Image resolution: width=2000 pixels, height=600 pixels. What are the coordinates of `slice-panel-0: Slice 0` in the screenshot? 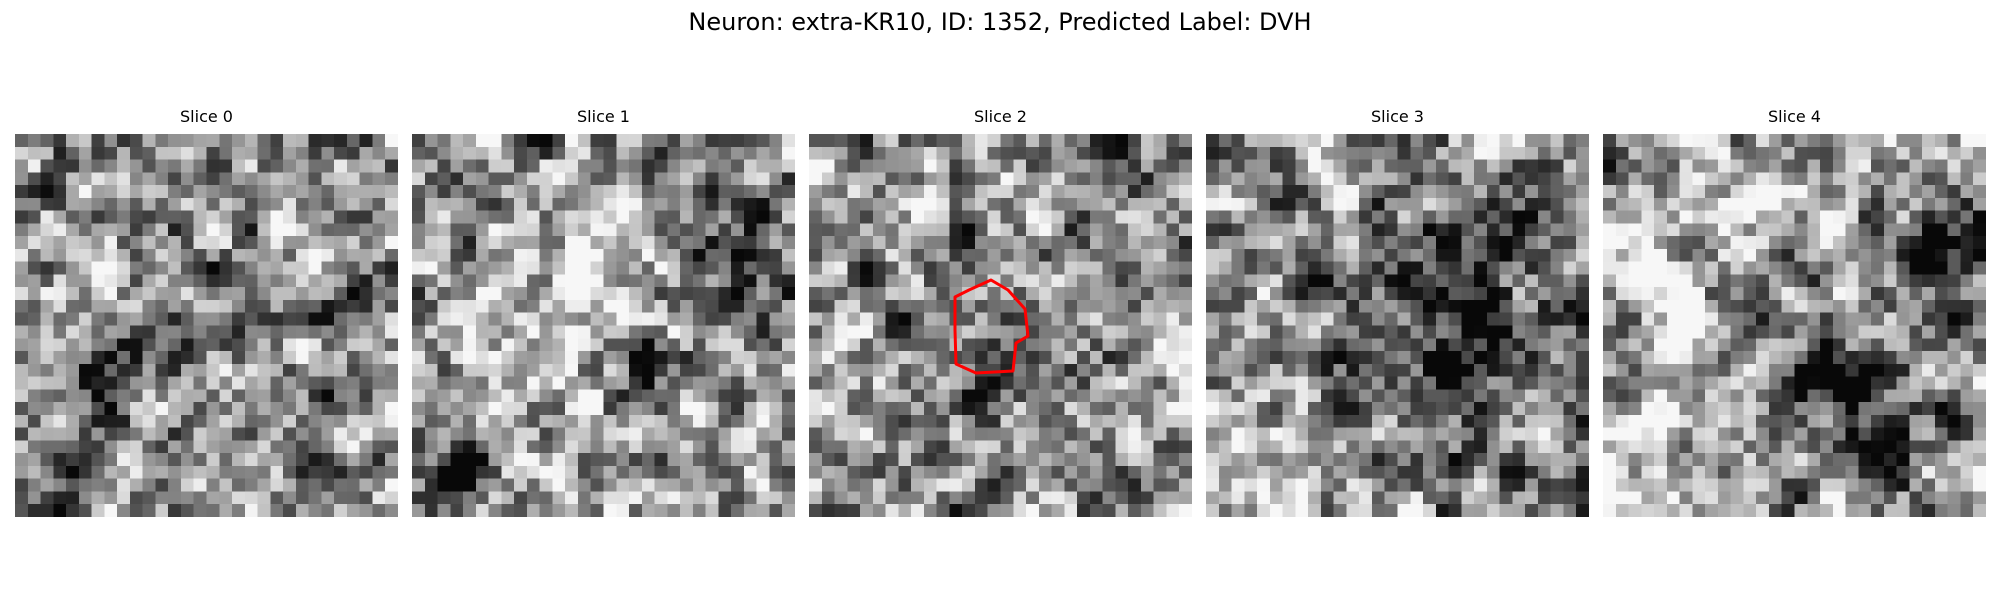 It's located at (206, 312).